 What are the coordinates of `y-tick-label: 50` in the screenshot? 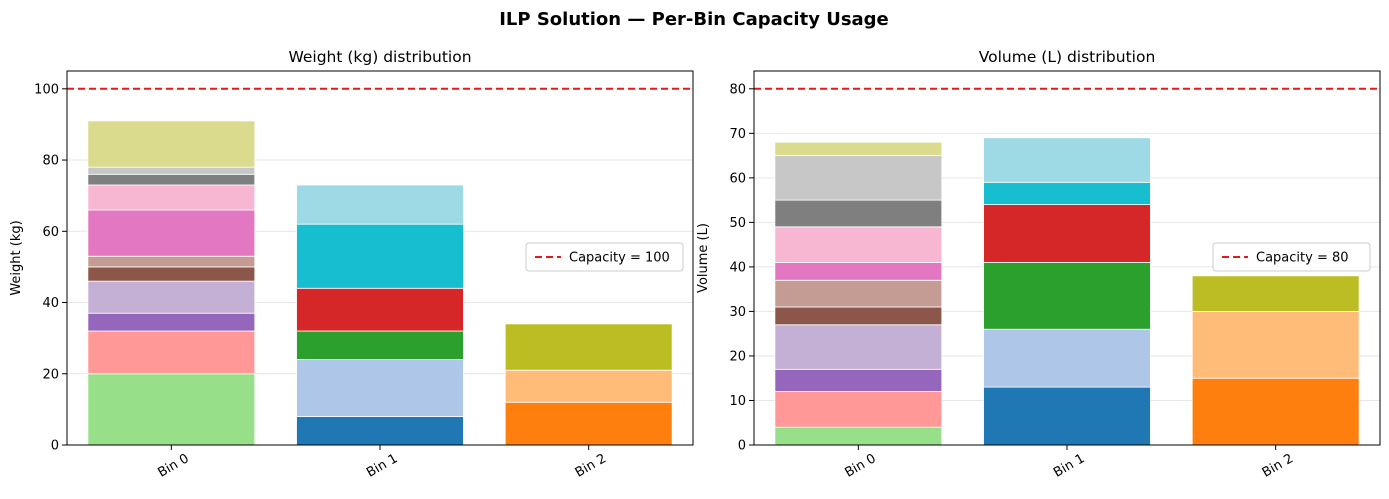 It's located at (737, 223).